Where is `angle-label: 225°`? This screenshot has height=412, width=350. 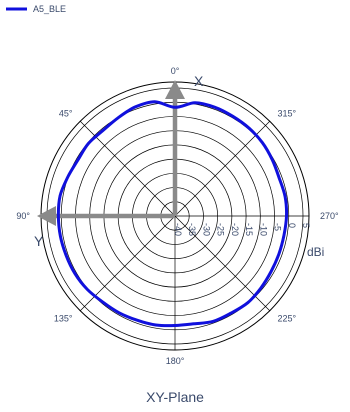 angle-label: 225° is located at coordinates (287, 319).